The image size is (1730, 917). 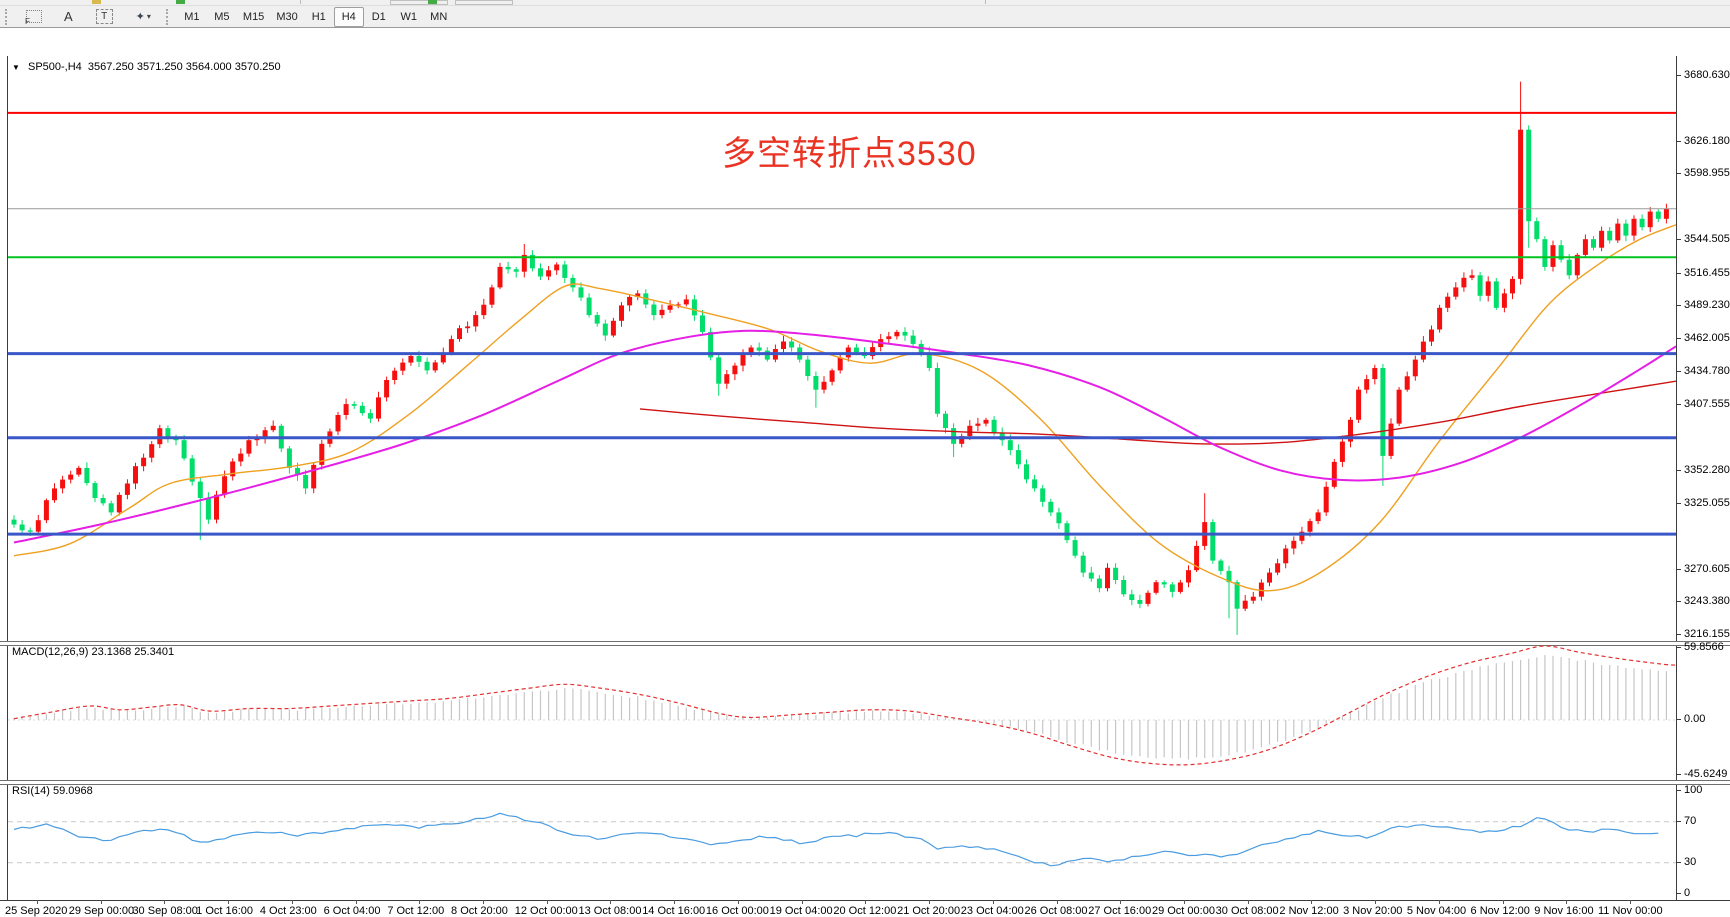 What do you see at coordinates (674, 911) in the screenshot?
I see `time-axis-label: 14 Oct 16:00` at bounding box center [674, 911].